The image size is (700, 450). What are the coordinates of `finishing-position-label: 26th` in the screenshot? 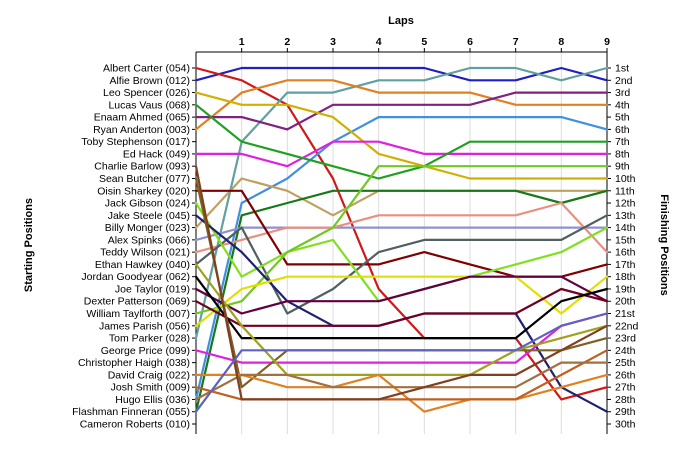 It's located at (625, 375).